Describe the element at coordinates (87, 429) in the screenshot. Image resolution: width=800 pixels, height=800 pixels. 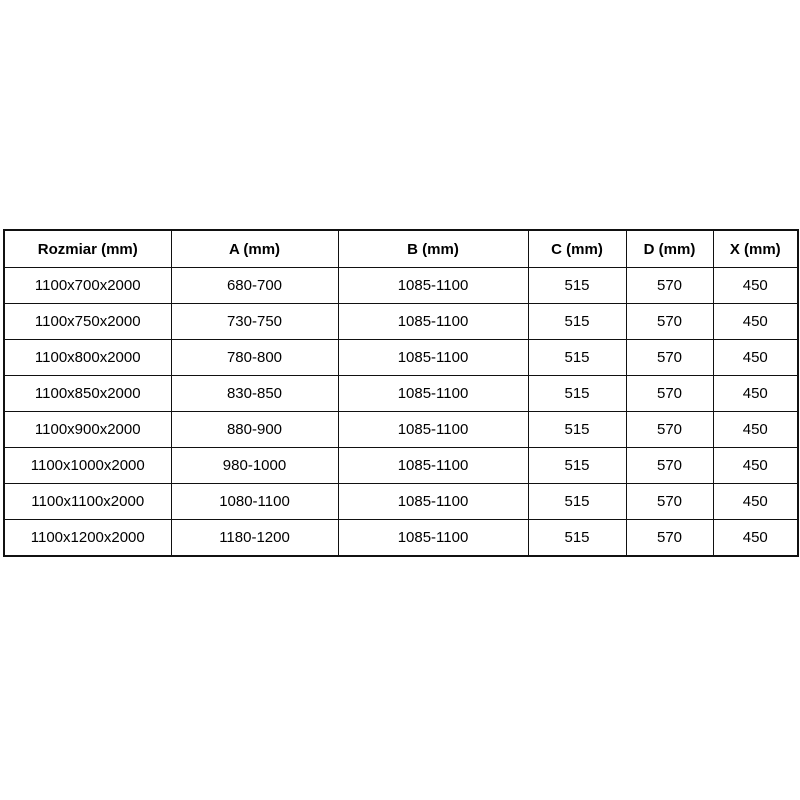
I see `cell-rozmiar: 1100x900x2000` at that location.